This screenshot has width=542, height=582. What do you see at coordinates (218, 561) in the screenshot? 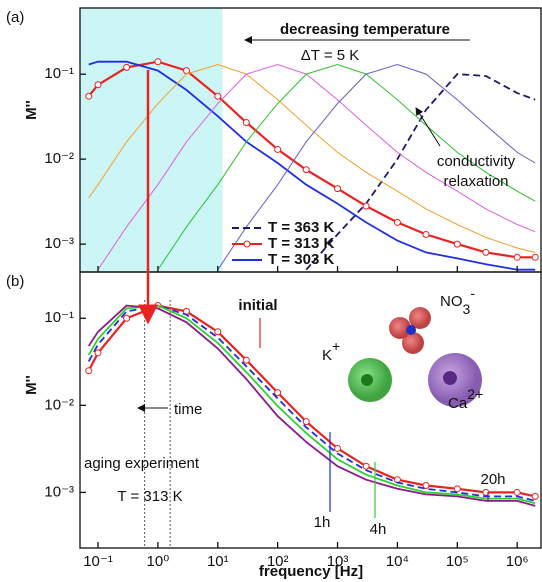
I see `x-tick-label: 10¹` at bounding box center [218, 561].